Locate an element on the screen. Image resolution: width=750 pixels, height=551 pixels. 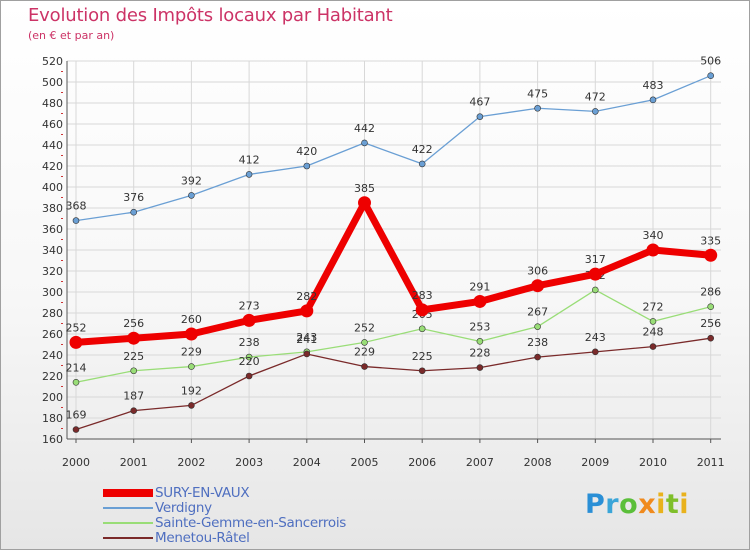
y-tick-label: 420 is located at coordinates (52, 166).